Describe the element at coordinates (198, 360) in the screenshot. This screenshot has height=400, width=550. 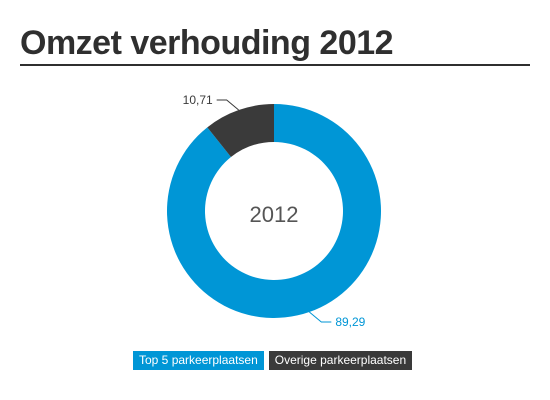
I see `legend-item-top-5: Top 5 parkeerplaatsen` at that location.